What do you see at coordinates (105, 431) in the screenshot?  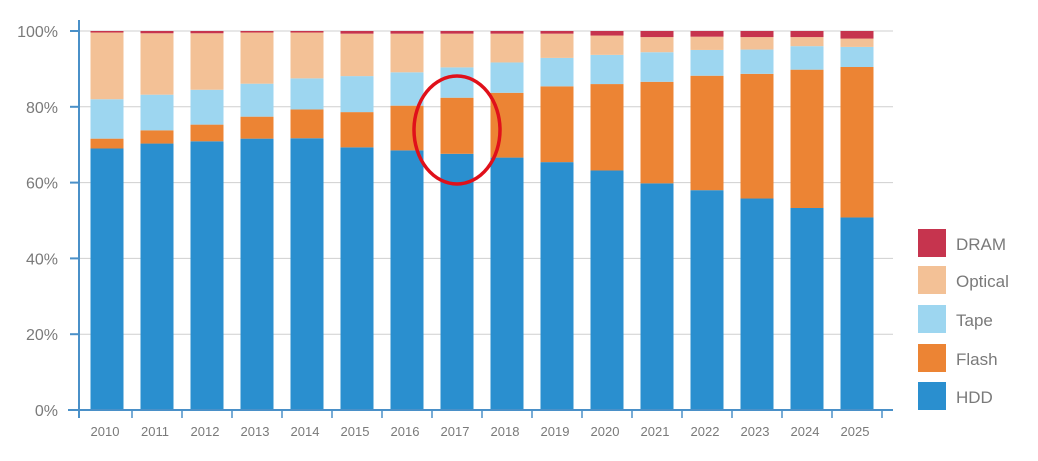 I see `x-tick-label-2010: 2010` at bounding box center [105, 431].